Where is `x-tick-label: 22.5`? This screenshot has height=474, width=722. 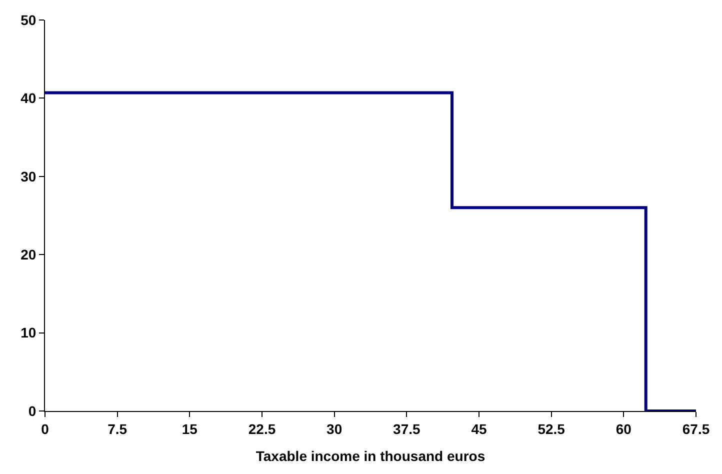 x-tick-label: 22.5 is located at coordinates (262, 428).